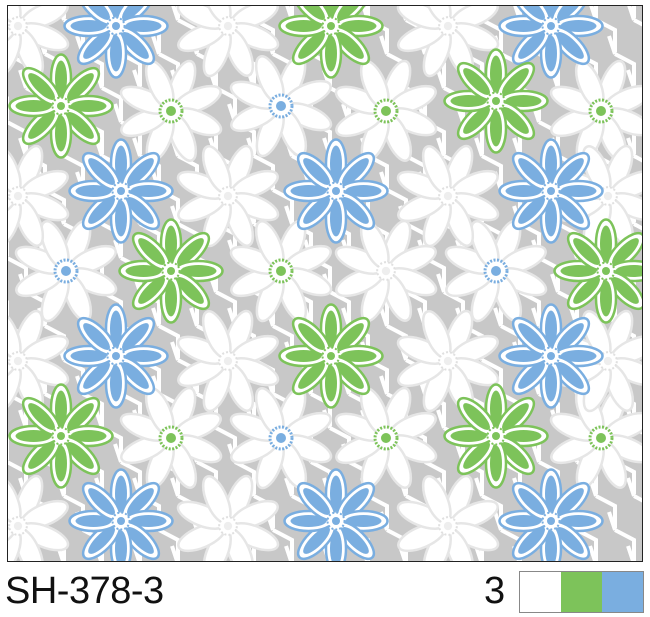 This screenshot has height=617, width=650. I want to click on color-count: 3, so click(495, 591).